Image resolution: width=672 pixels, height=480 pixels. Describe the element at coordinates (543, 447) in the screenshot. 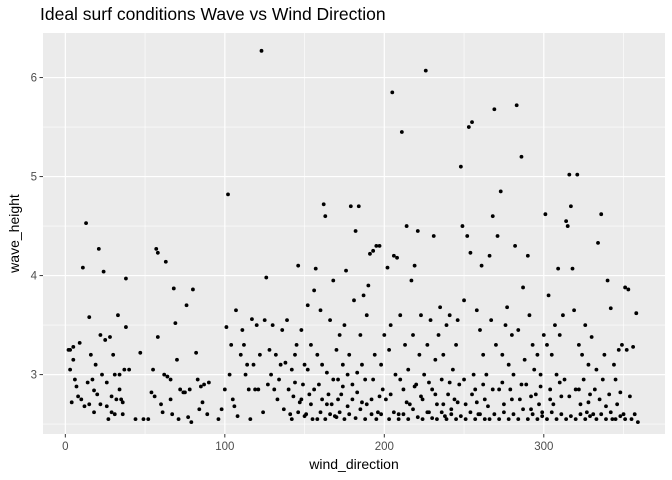

I see `x-tick-label-3: 300` at that location.